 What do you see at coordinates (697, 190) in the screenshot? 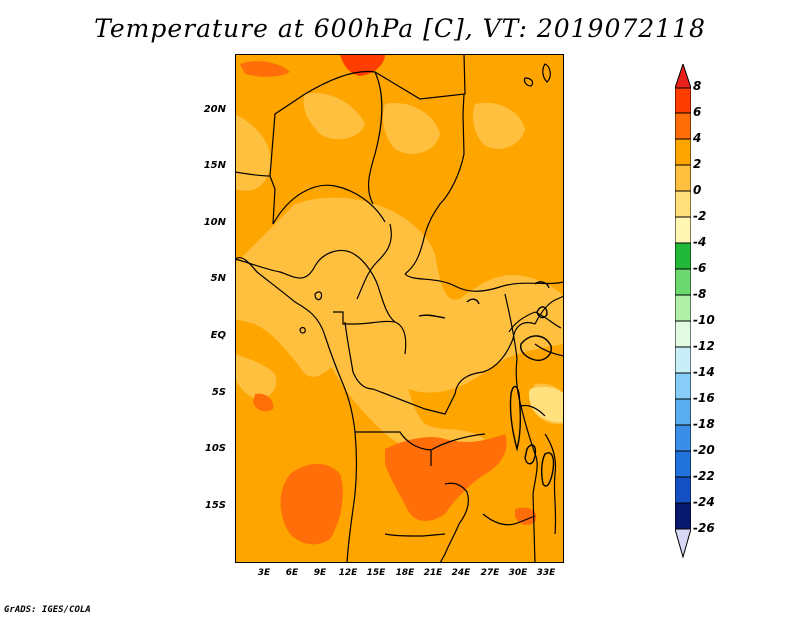
I see `colorbar-label-0: 0` at bounding box center [697, 190].